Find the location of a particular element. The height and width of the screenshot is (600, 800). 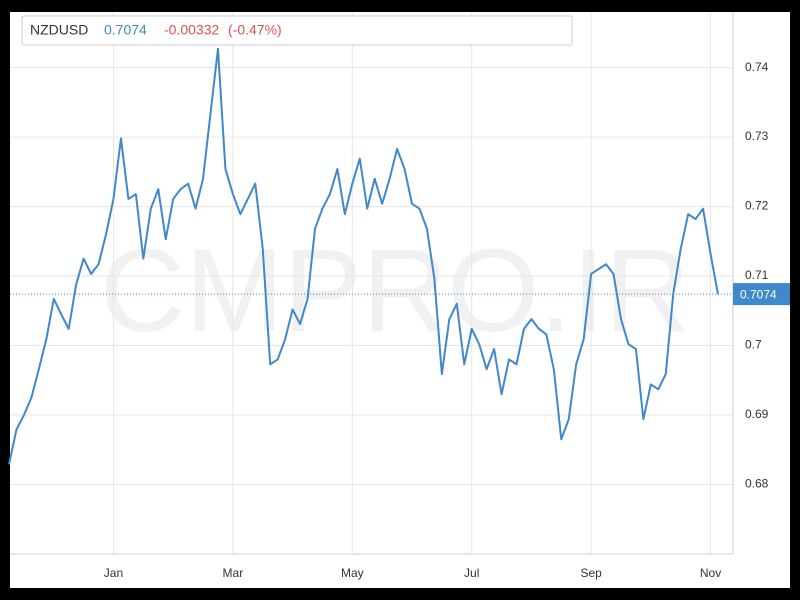

y-tick-label: 0.71 is located at coordinates (757, 275).